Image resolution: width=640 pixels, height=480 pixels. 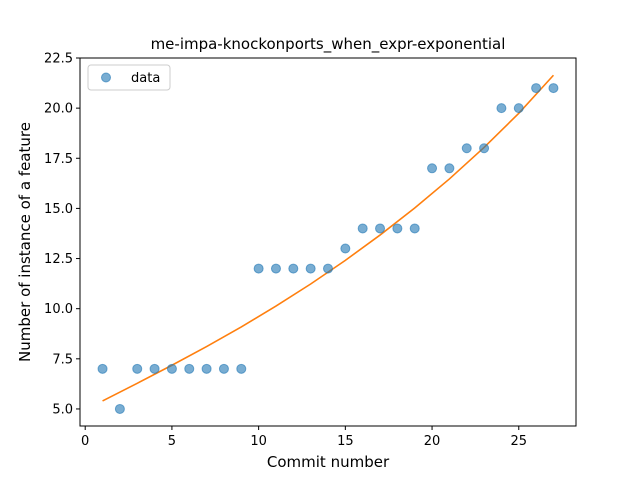 I want to click on y-tick-label: 22.5, so click(x=58, y=59).